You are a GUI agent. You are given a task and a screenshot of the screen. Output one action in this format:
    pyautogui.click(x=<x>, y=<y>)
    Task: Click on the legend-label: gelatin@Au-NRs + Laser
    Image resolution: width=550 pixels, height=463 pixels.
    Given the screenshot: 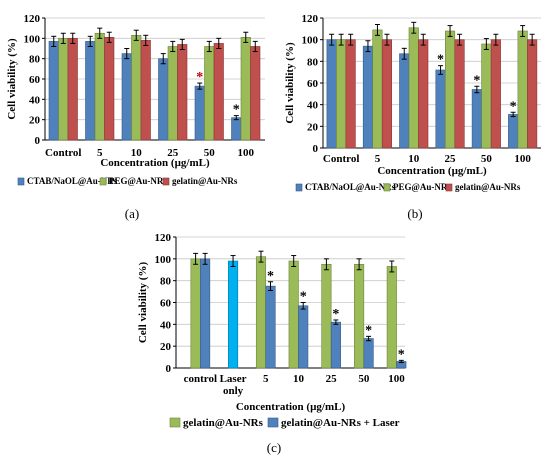 What is the action you would take?
    pyautogui.click(x=340, y=423)
    